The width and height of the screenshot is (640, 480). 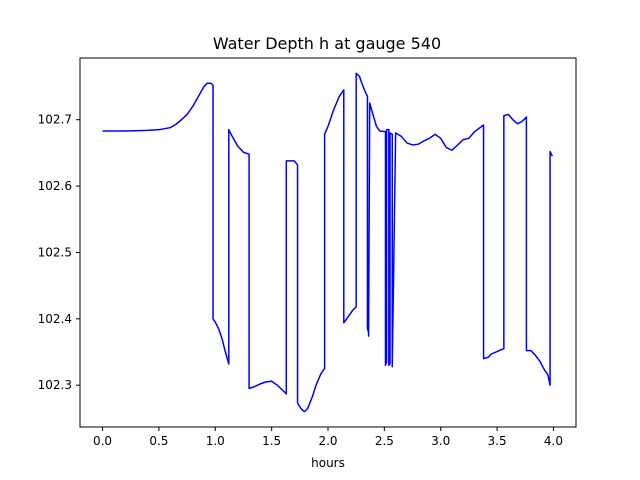 What do you see at coordinates (55, 319) in the screenshot?
I see `y-tick-label: 102.4` at bounding box center [55, 319].